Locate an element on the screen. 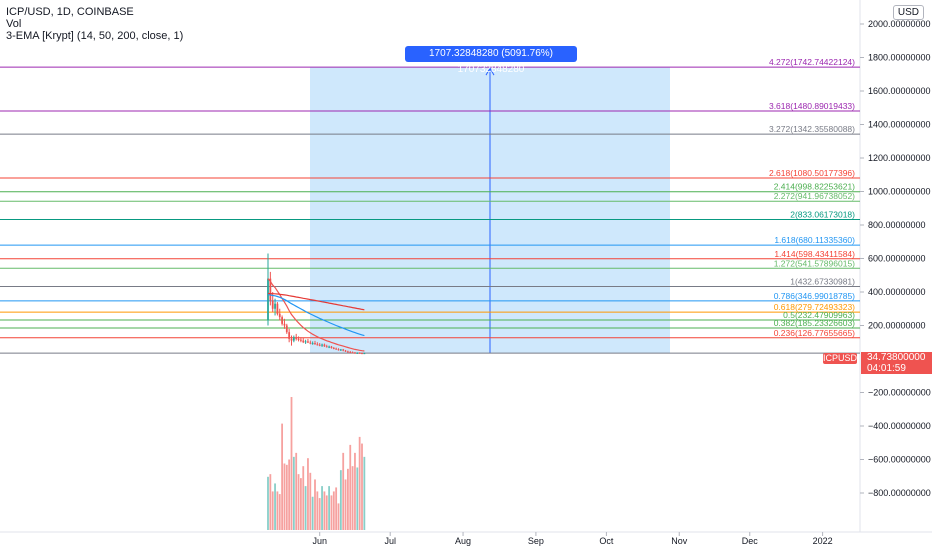 Image resolution: width=932 pixels, height=550 pixels. price-tick-label: 1000.00000000 is located at coordinates (899, 192).